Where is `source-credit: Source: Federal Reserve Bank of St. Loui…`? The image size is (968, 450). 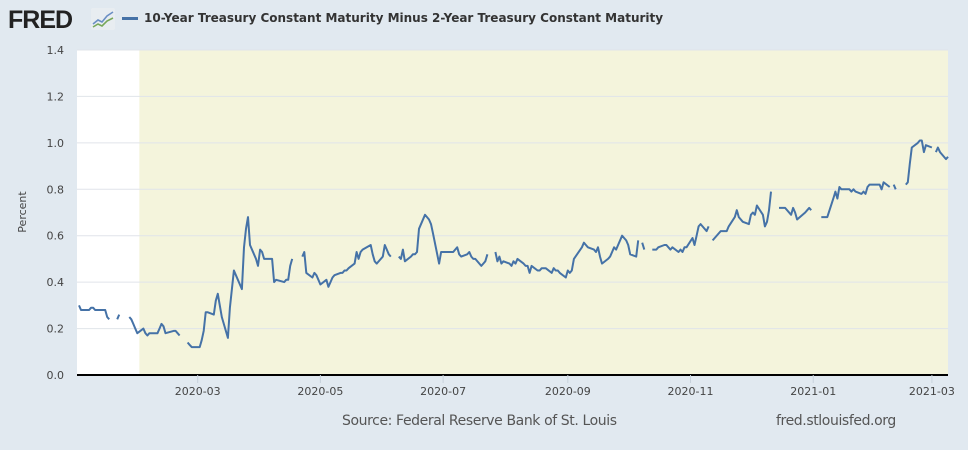
source-credit: Source: Federal Reserve Bank of St. Loui… is located at coordinates (479, 421).